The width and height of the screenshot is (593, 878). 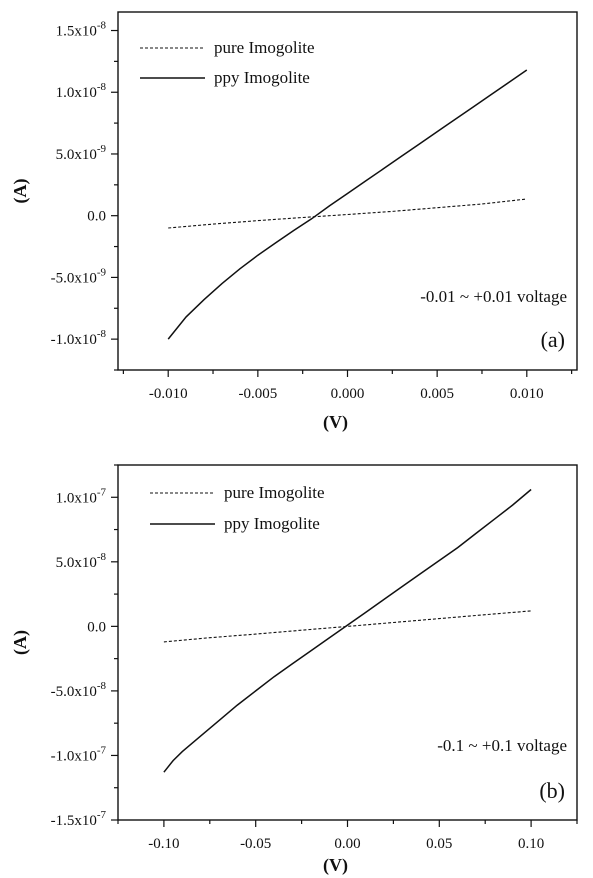 What do you see at coordinates (437, 394) in the screenshot?
I see `x-tick-label: 0.005` at bounding box center [437, 394].